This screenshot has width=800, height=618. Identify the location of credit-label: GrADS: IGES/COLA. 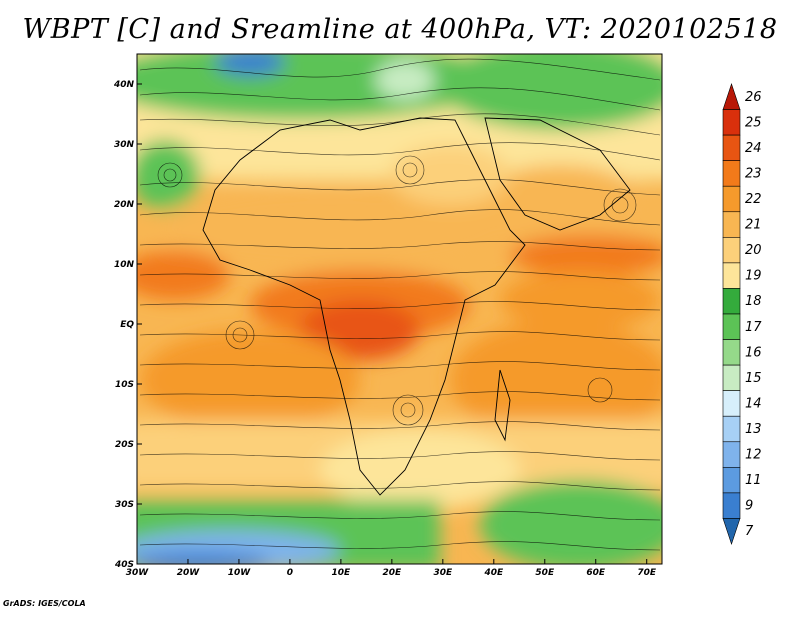
(44, 603).